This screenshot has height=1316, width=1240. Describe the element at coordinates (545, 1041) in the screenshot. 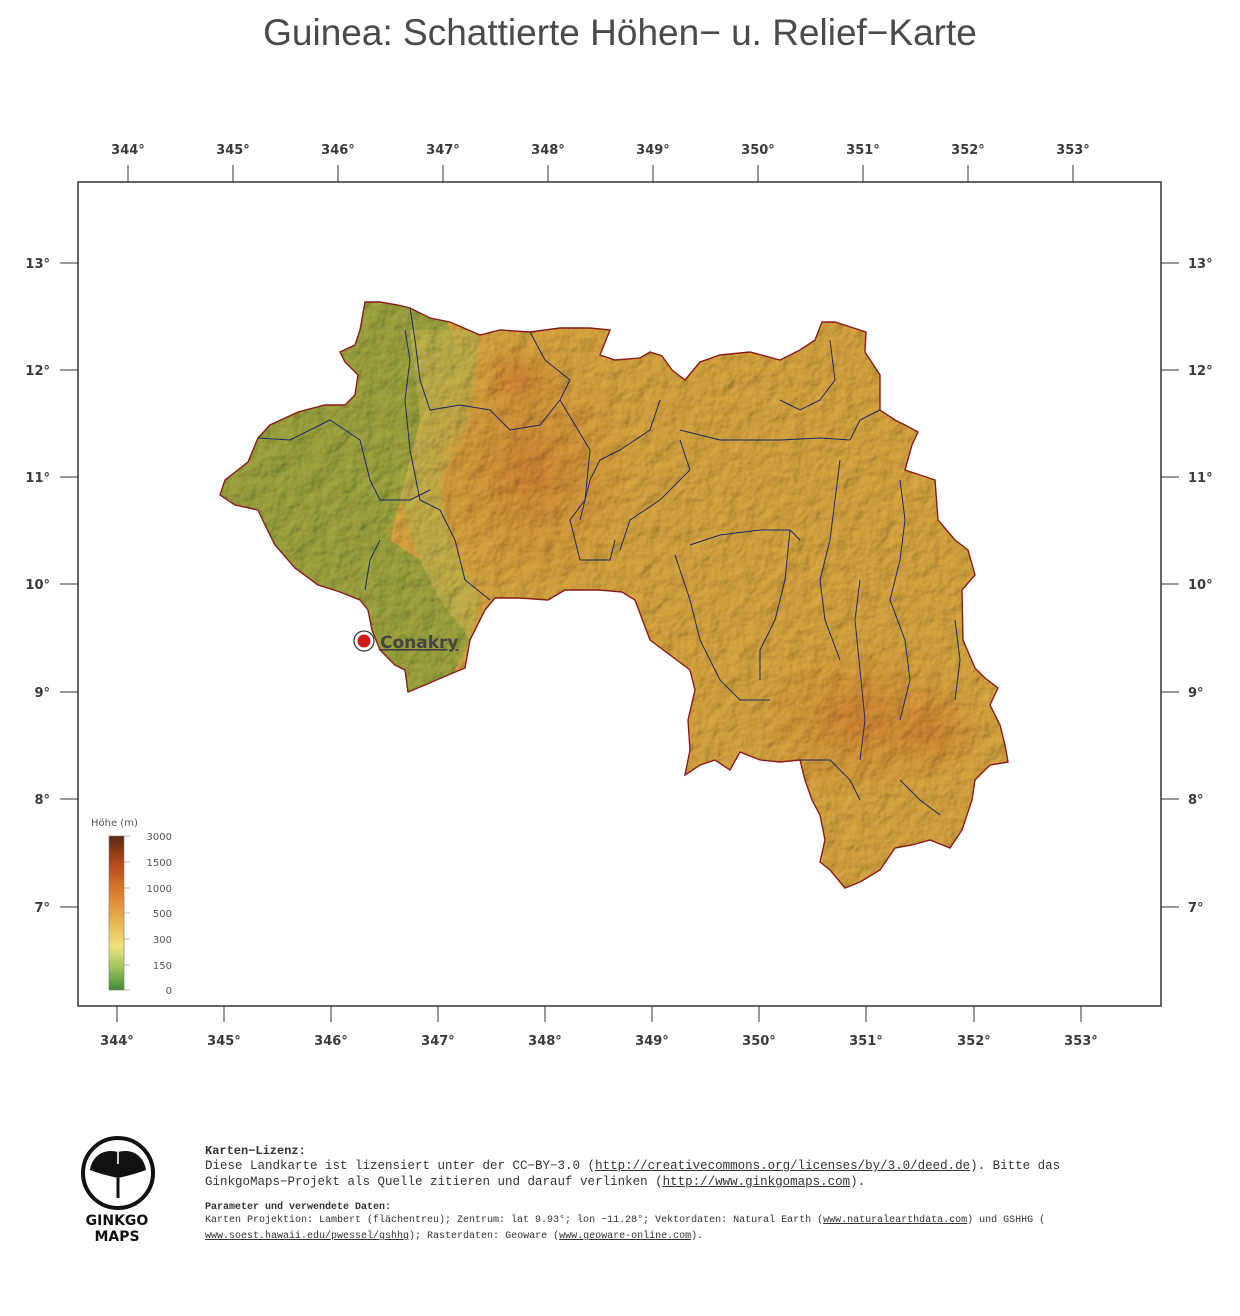

I see `bottom-tick-label: 348°` at that location.